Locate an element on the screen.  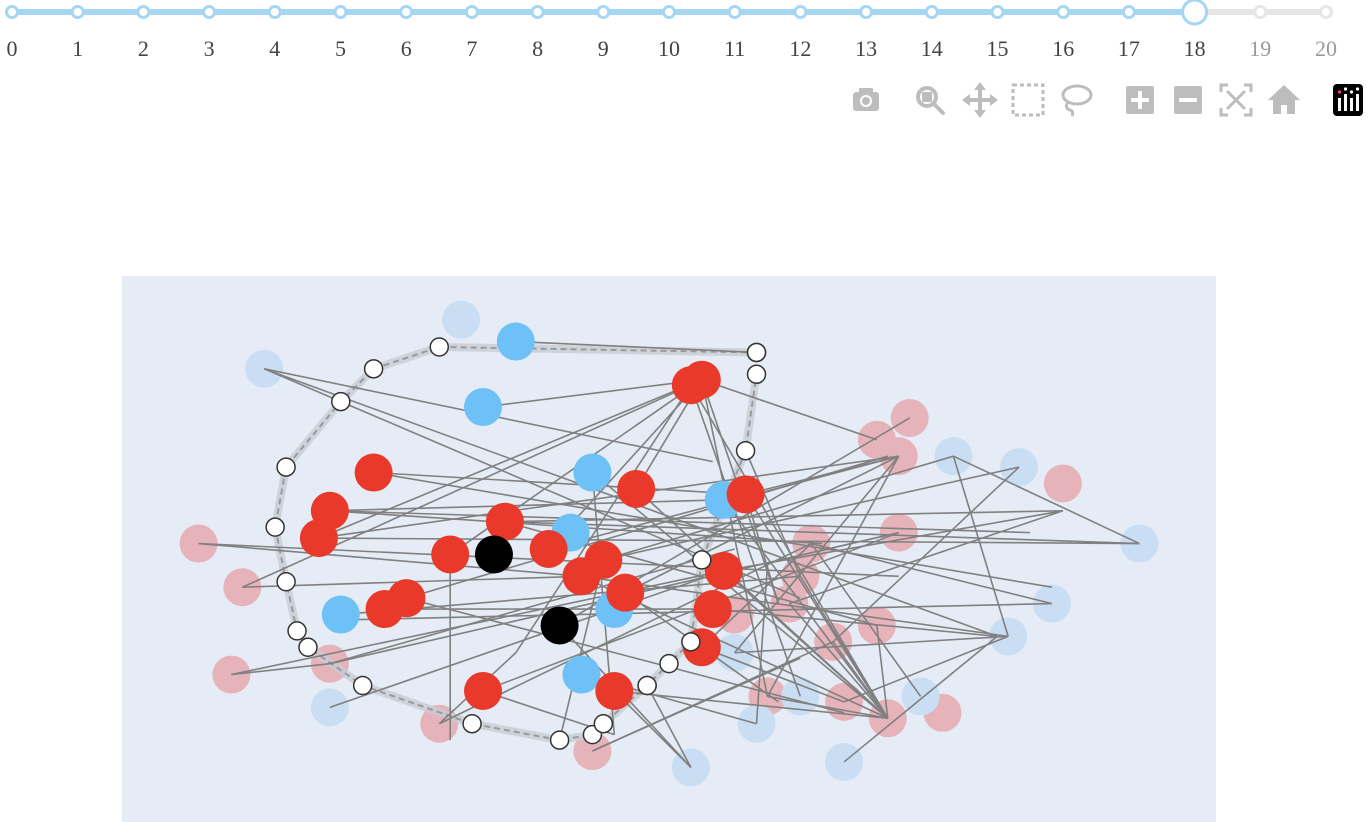
box-select-icon is located at coordinates (1028, 100).